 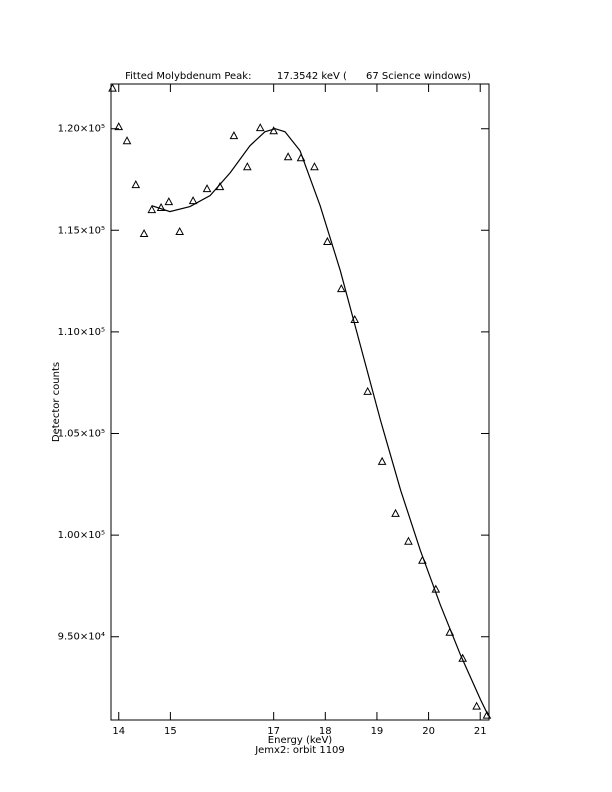 What do you see at coordinates (170, 731) in the screenshot?
I see `x-tick-label: 15` at bounding box center [170, 731].